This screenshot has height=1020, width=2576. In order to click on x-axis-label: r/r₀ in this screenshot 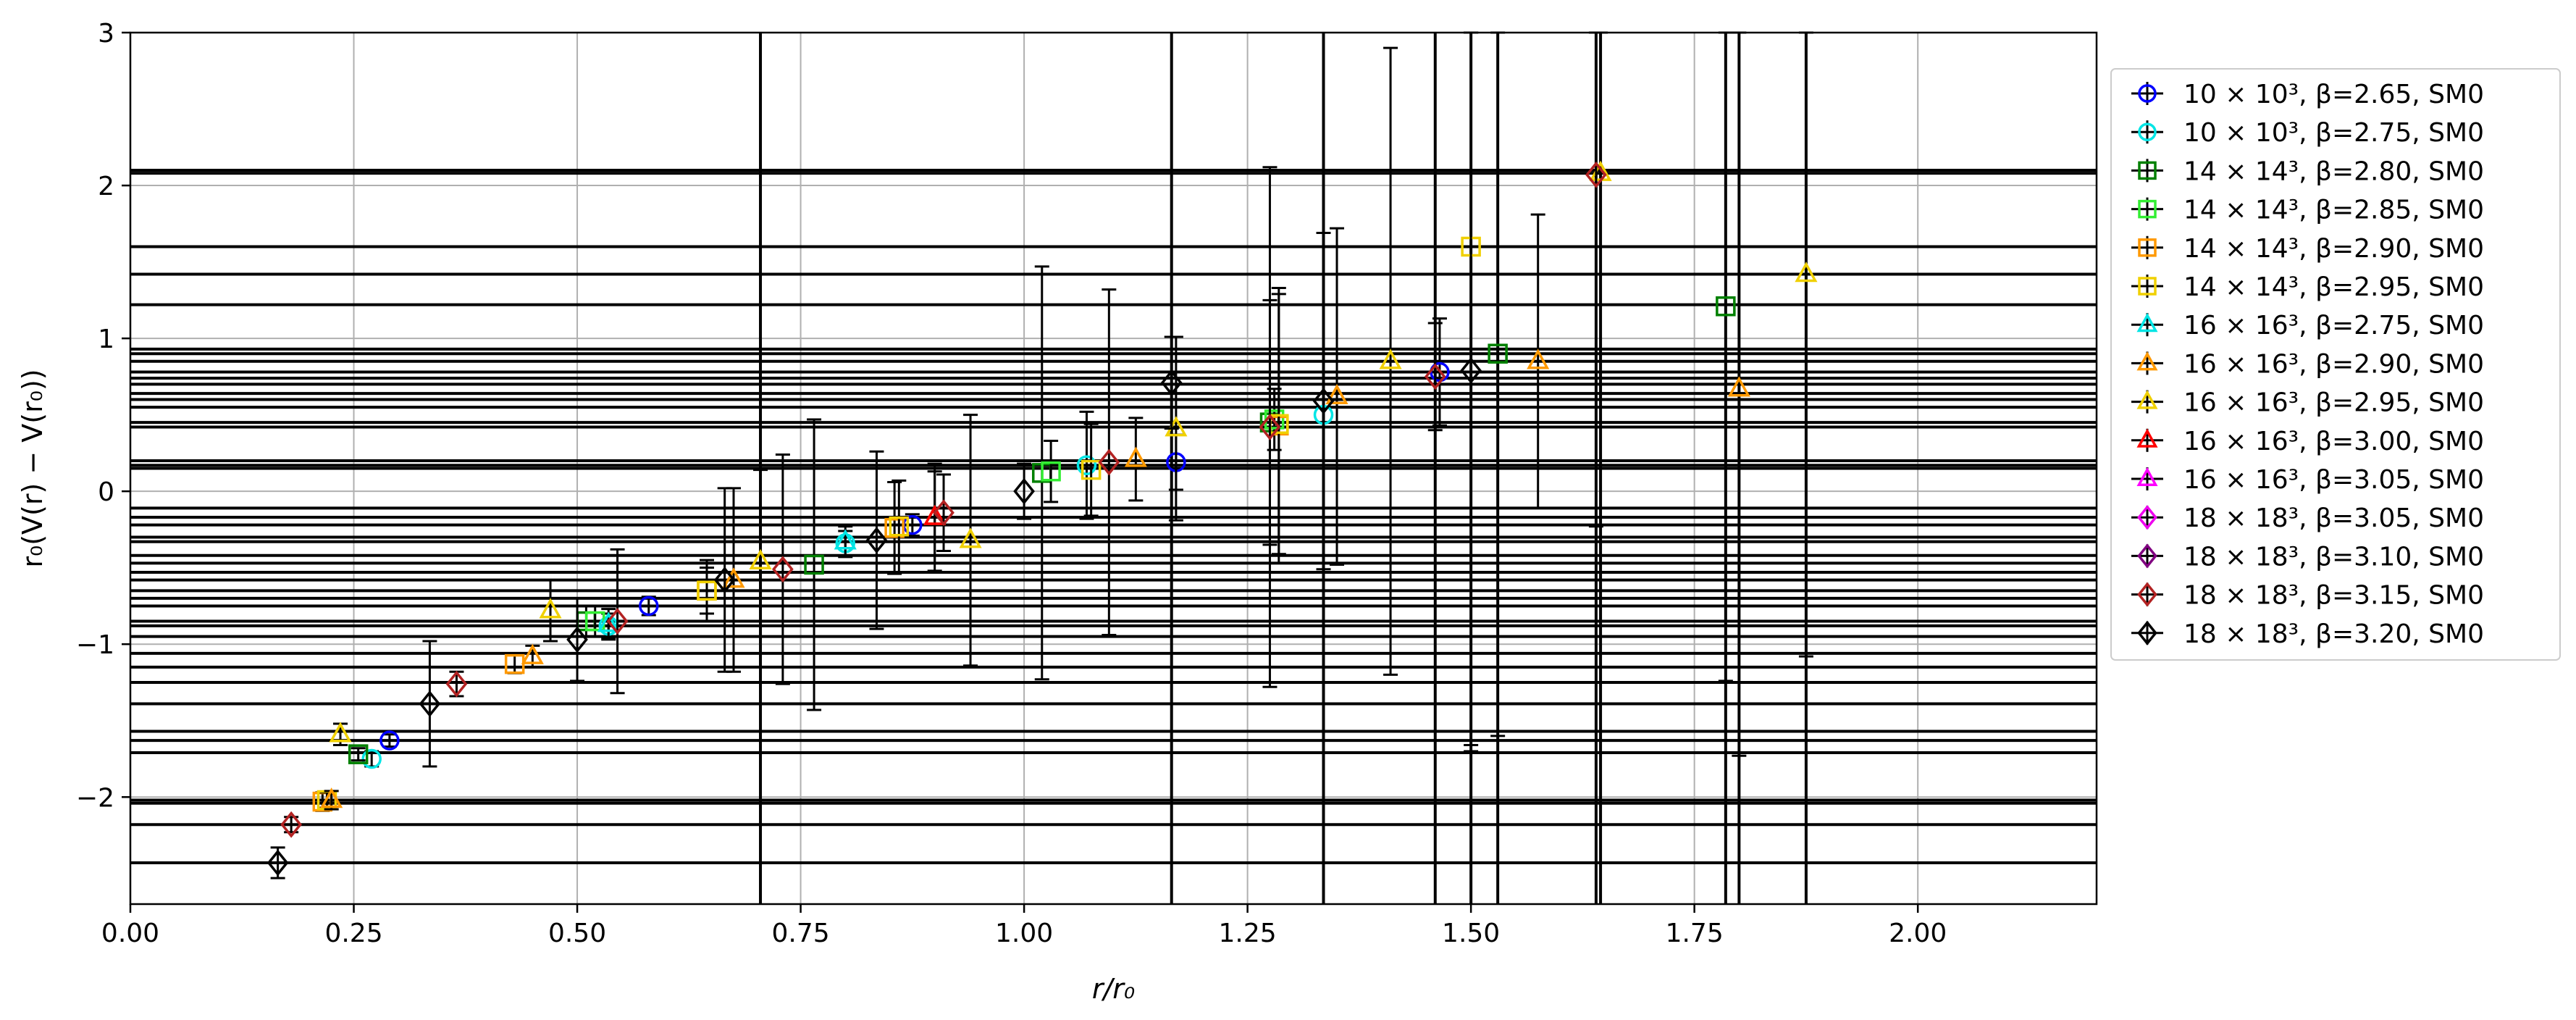, I will do `click(1113, 989)`.